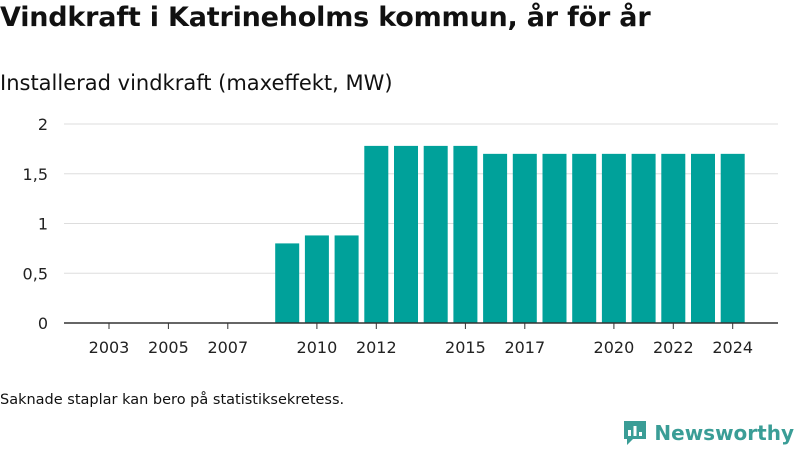 The width and height of the screenshot is (800, 450). Describe the element at coordinates (724, 433) in the screenshot. I see `brand-name: Newsworthy` at that location.